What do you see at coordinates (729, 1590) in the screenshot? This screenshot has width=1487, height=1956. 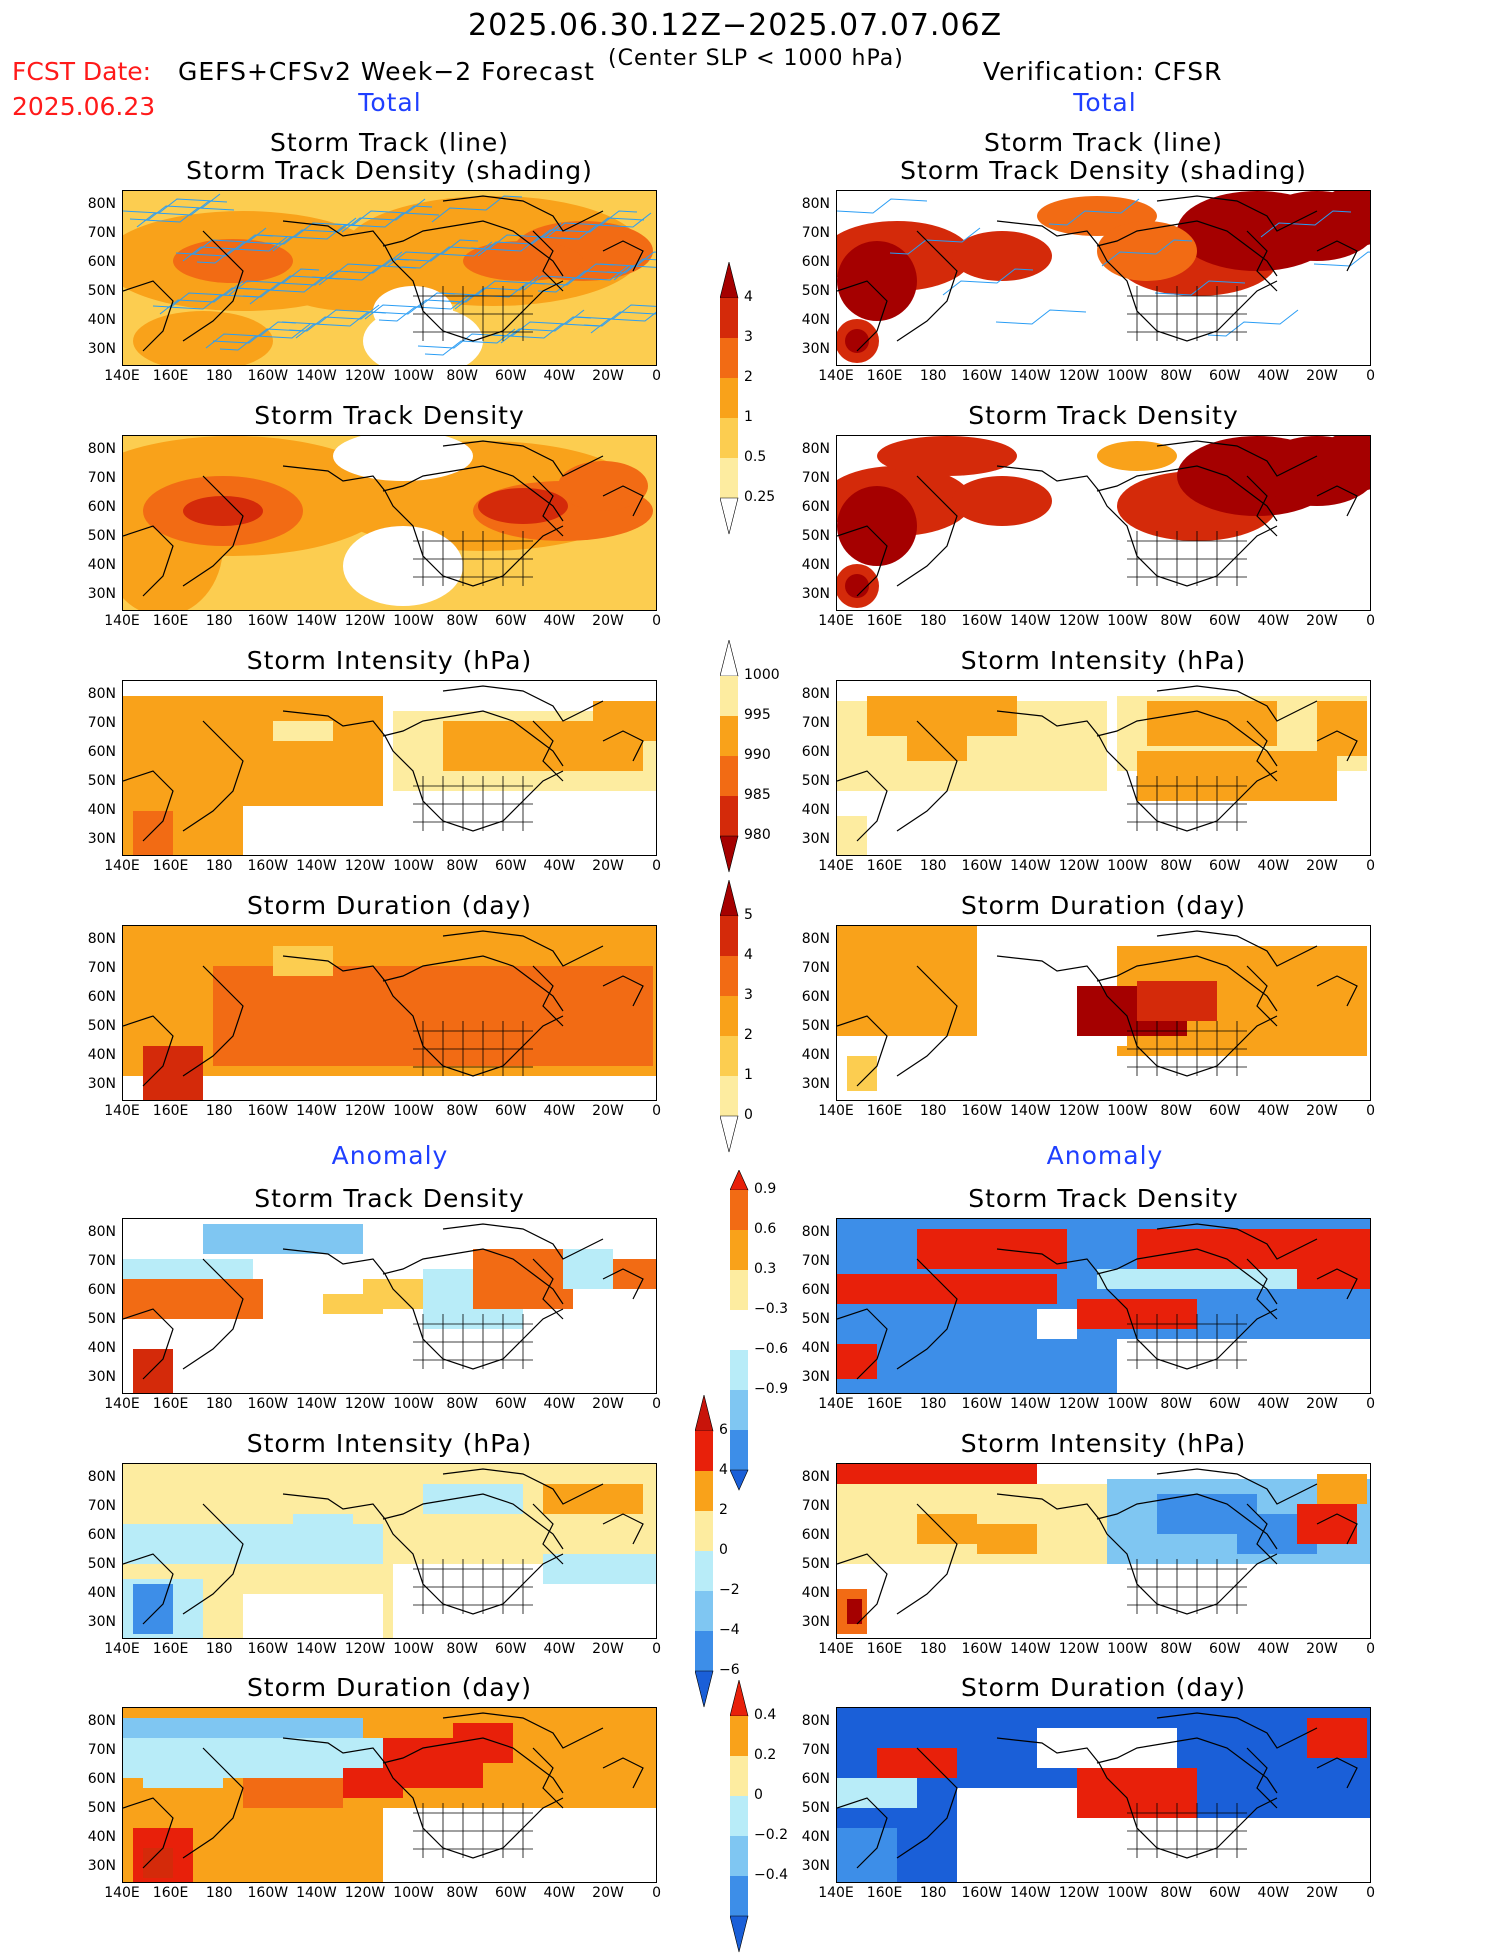 I see `colorbar-label: −2` at bounding box center [729, 1590].